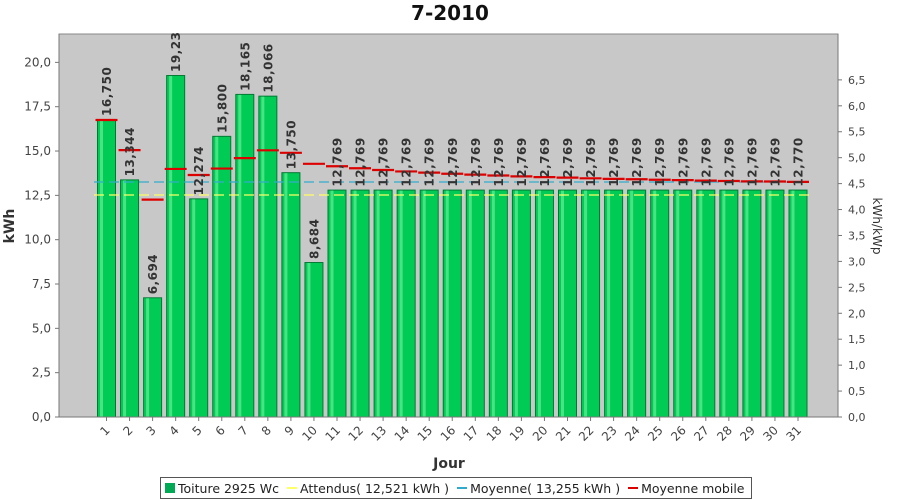  Describe the element at coordinates (289, 430) in the screenshot. I see `x-tick-label-9: 9` at that location.